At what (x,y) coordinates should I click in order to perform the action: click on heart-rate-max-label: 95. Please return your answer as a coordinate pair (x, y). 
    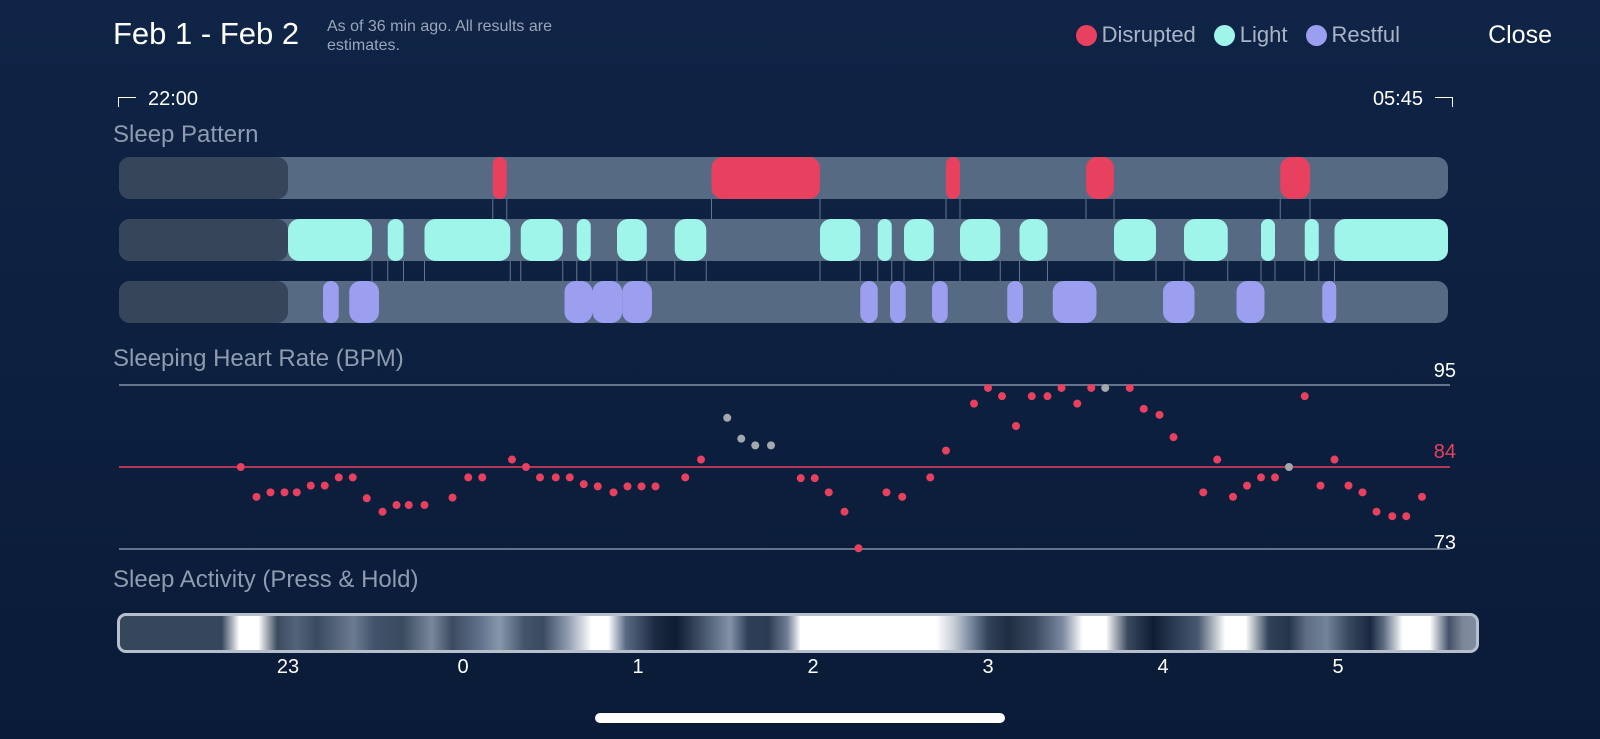
    Looking at the image, I should click on (1444, 371).